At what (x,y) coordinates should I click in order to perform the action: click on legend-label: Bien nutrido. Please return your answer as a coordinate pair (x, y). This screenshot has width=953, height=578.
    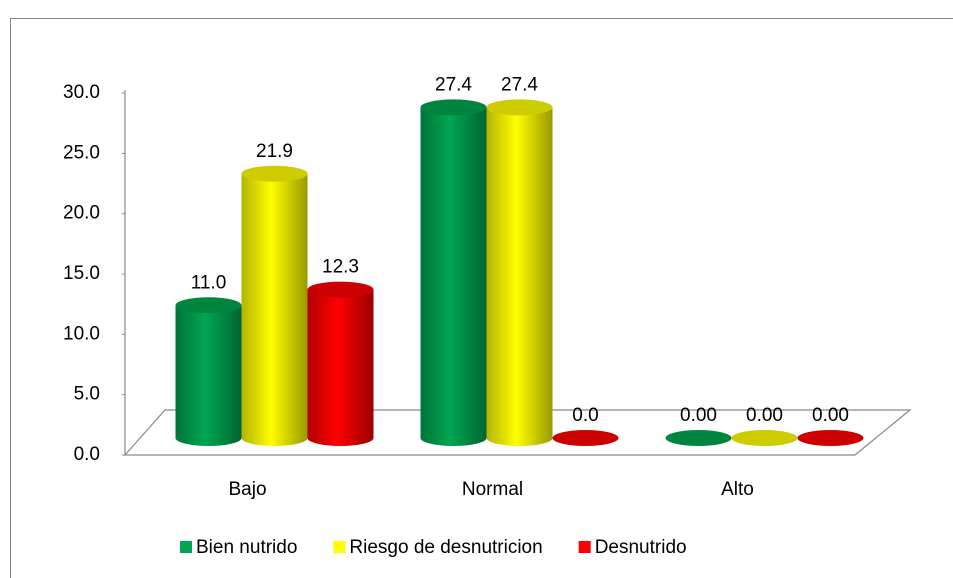
    Looking at the image, I should click on (246, 547).